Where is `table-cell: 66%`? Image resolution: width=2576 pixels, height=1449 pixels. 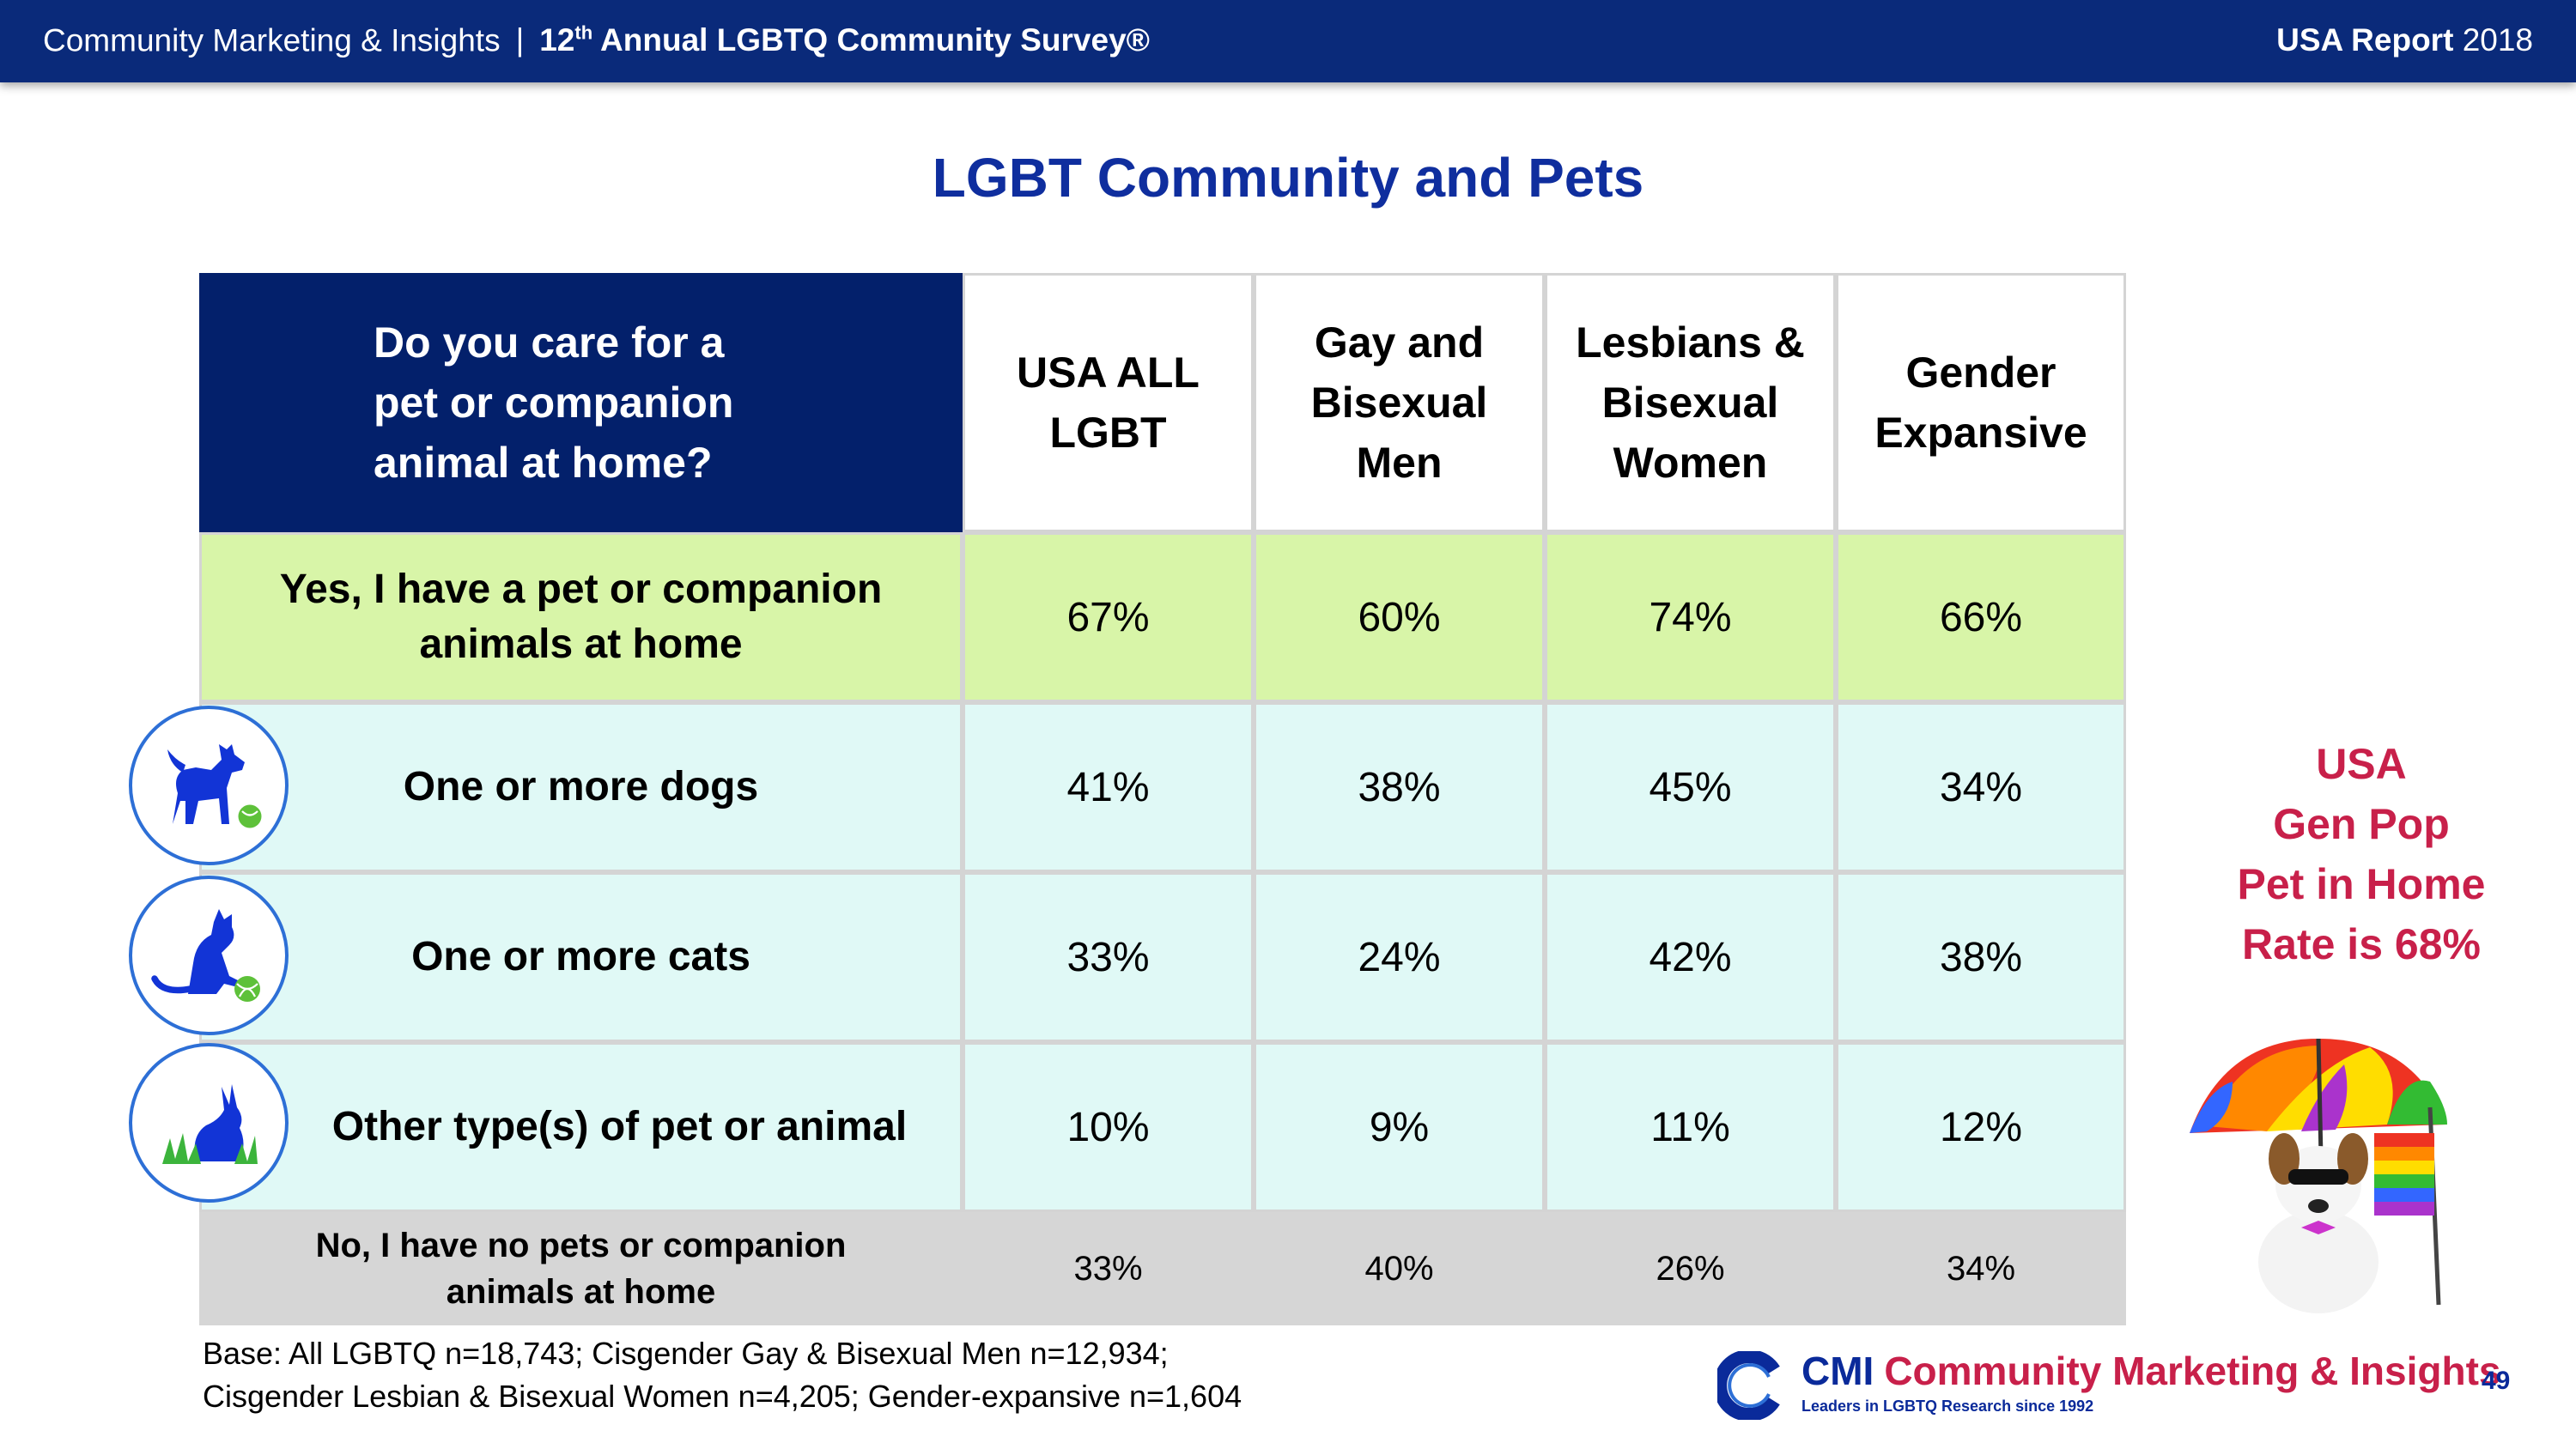 table-cell: 66% is located at coordinates (1981, 617).